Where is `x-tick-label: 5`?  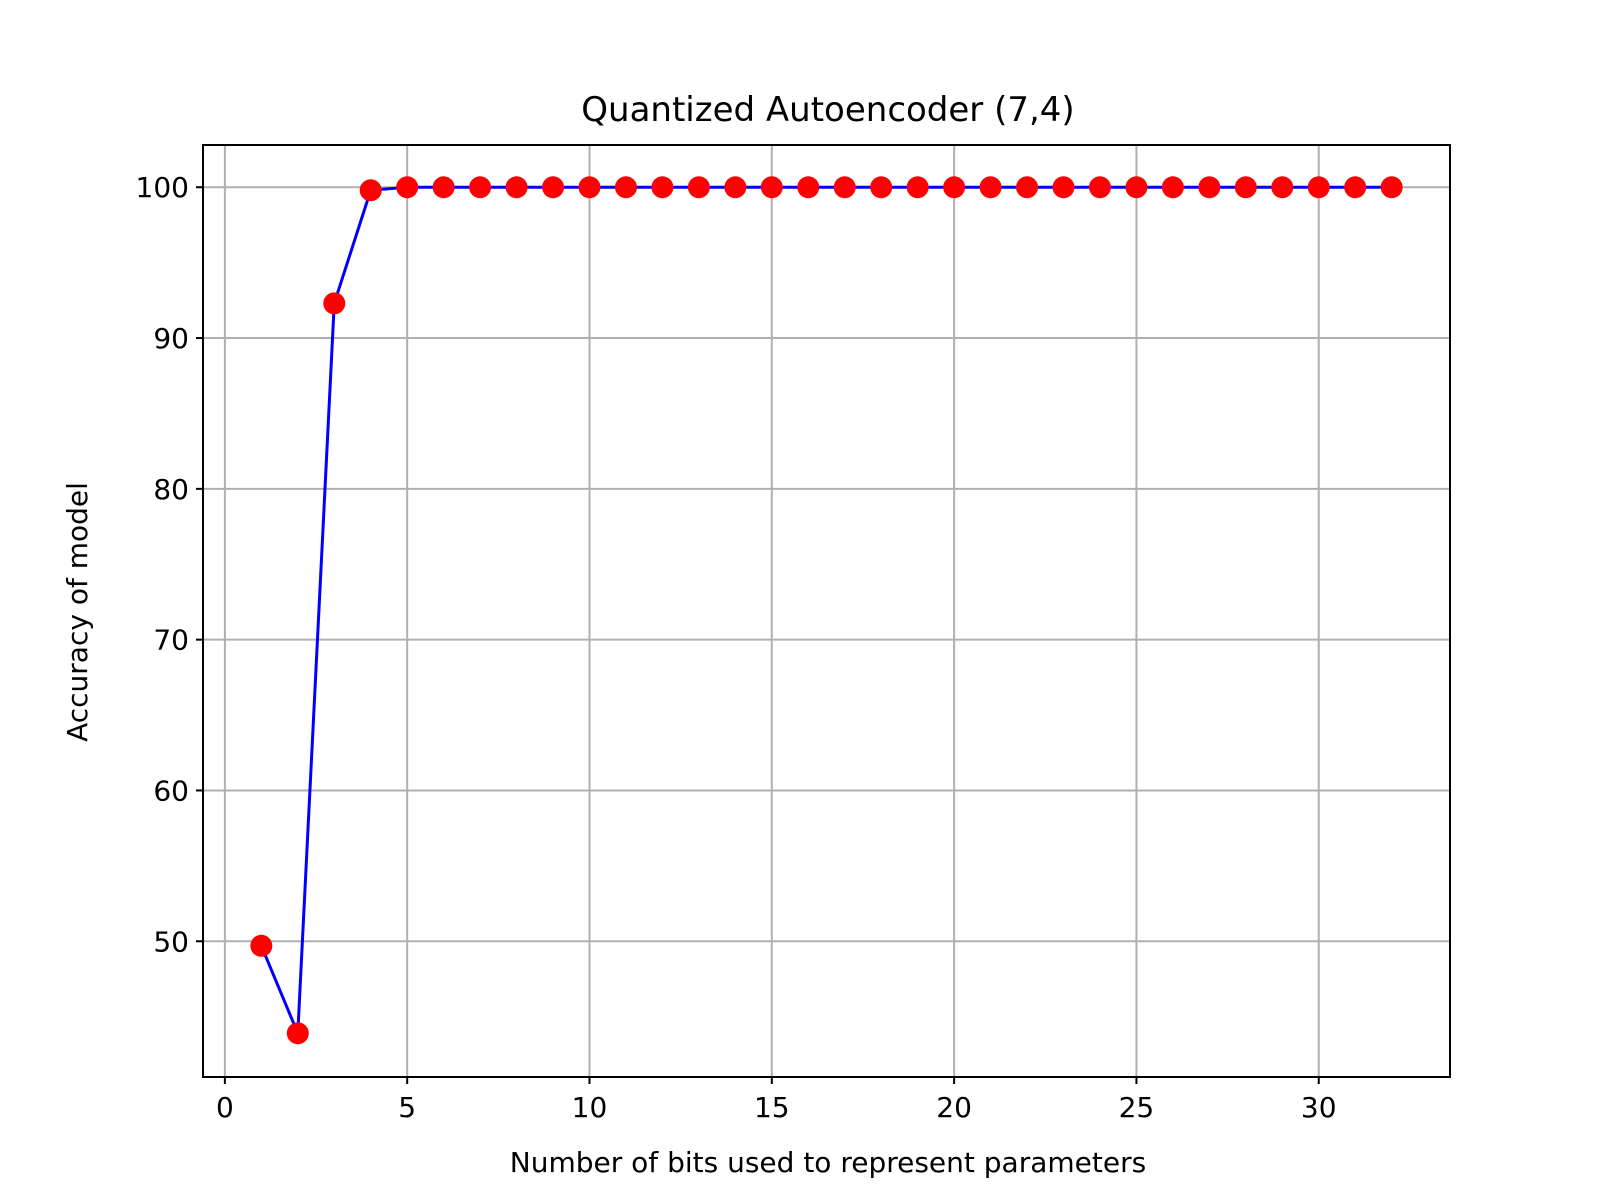
x-tick-label: 5 is located at coordinates (407, 1107).